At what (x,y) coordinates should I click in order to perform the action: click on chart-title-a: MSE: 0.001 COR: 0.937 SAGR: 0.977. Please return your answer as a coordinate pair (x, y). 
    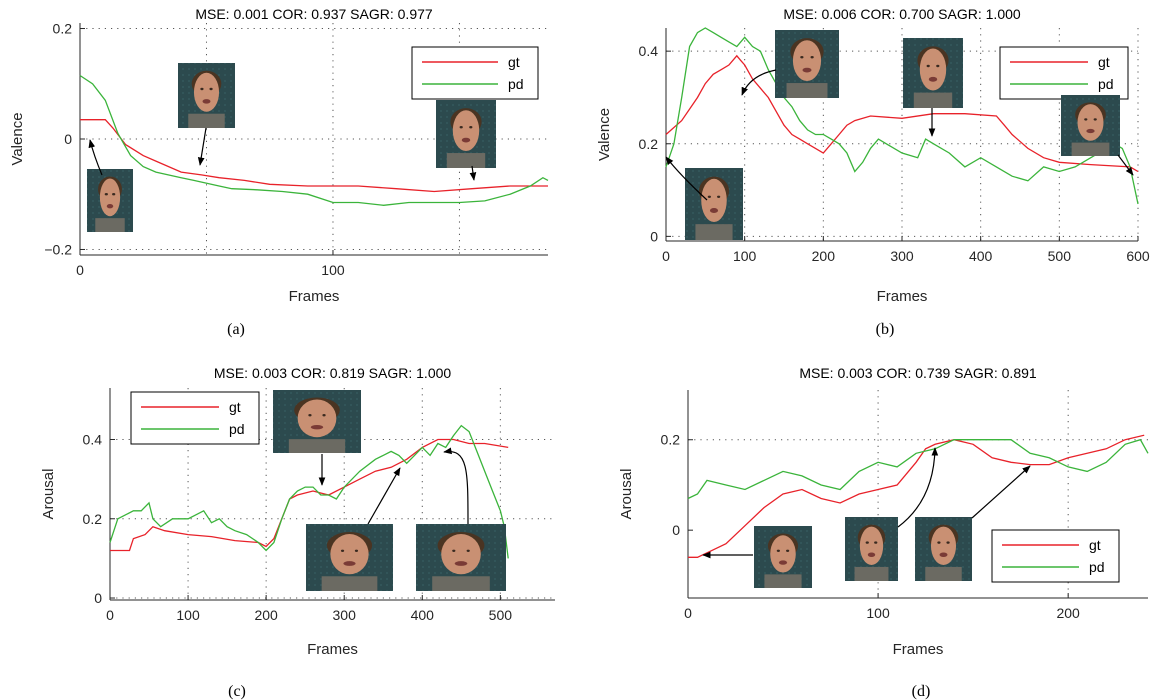
    Looking at the image, I should click on (314, 14).